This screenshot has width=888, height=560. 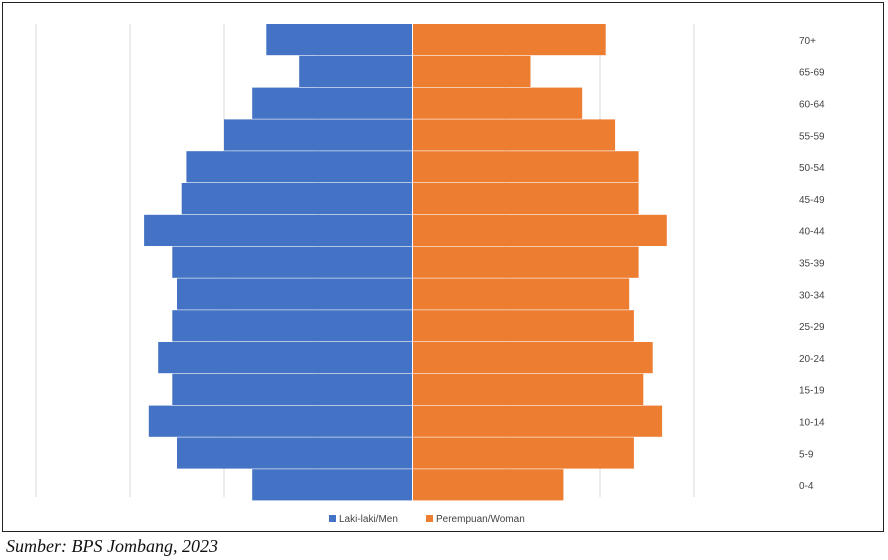 I want to click on legend-label: Perempuan/Woman, so click(x=480, y=519).